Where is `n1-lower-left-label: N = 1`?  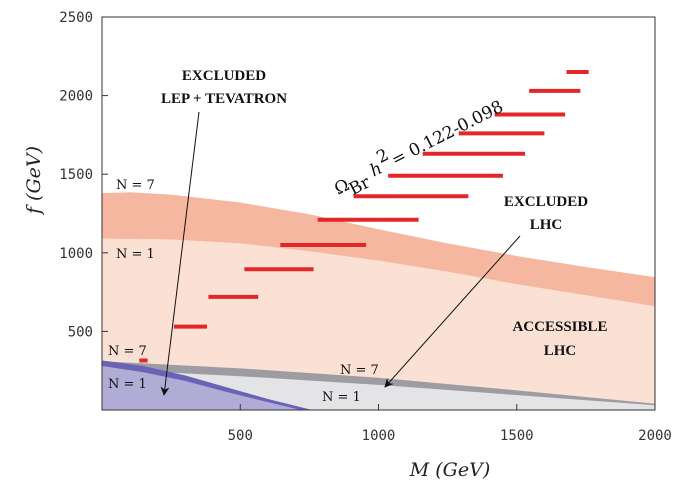
n1-lower-left-label: N = 1 is located at coordinates (127, 384).